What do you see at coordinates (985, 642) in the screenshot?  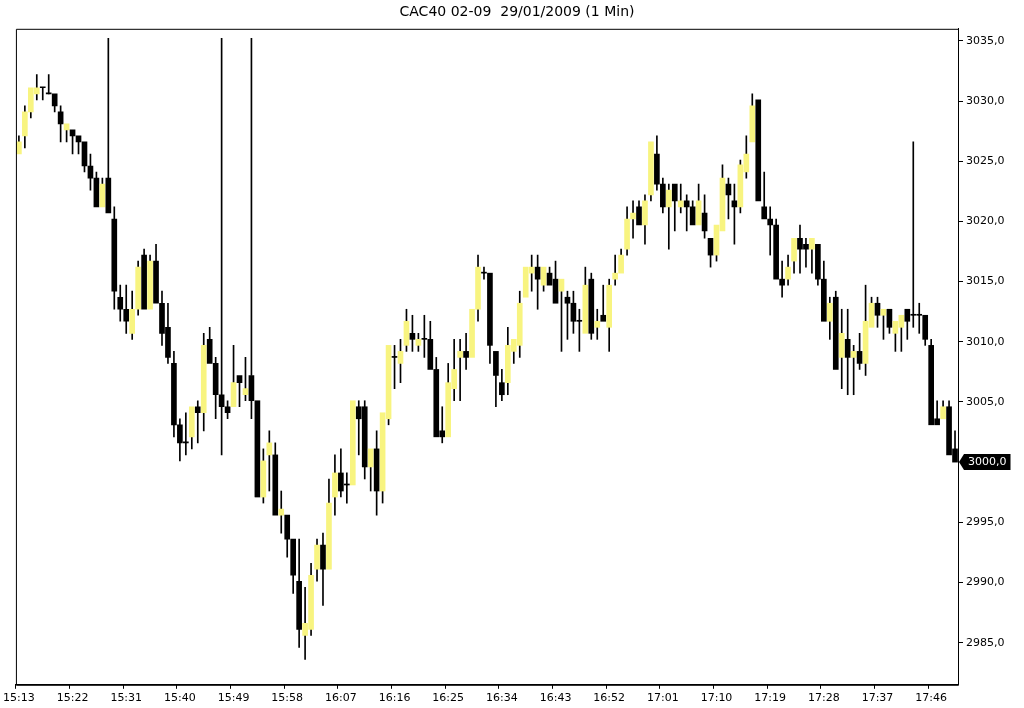 I see `y-tick-label: 2985,0` at bounding box center [985, 642].